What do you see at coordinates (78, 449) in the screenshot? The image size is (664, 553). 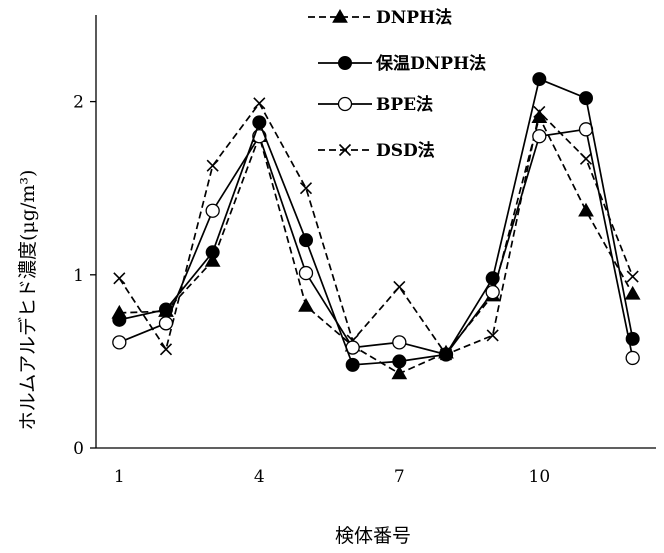 I see `y-tick-label: 0` at bounding box center [78, 449].